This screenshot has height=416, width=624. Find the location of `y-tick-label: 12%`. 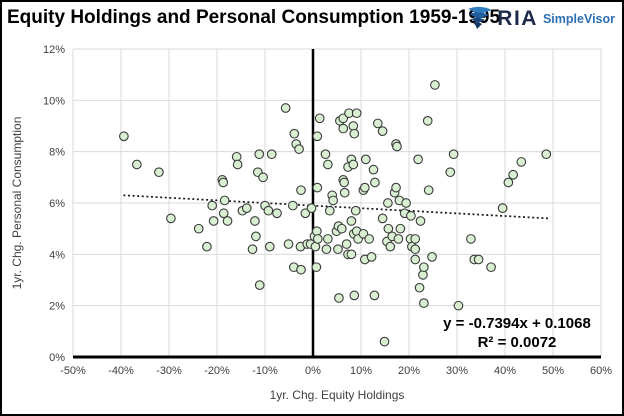

y-tick-label: 12% is located at coordinates (54, 50).